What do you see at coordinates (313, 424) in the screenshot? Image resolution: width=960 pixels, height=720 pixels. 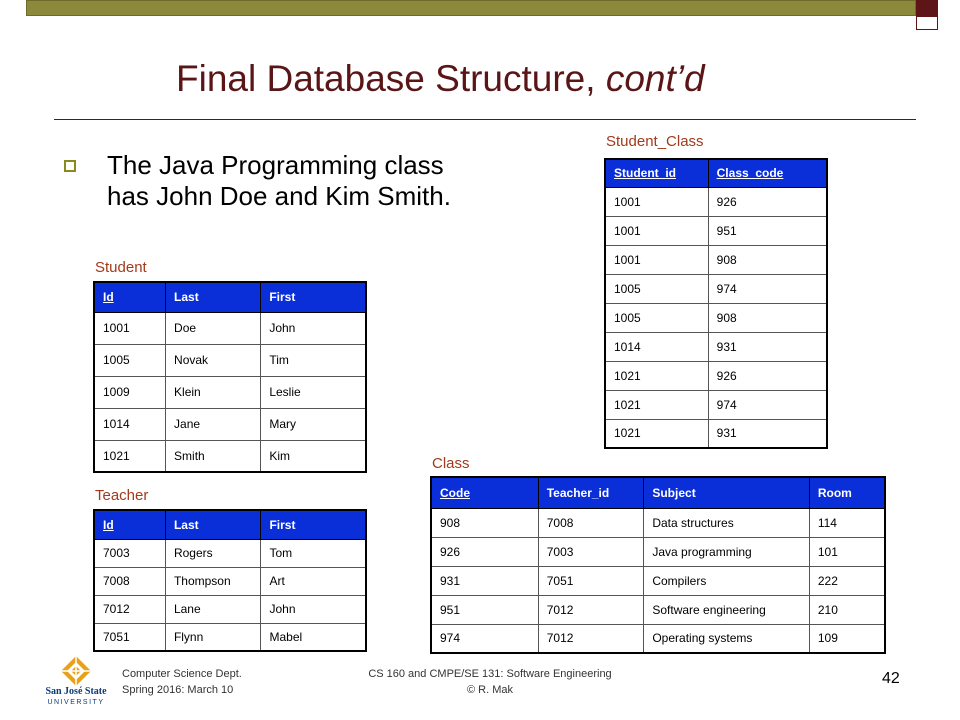 I see `table-cell: Mary` at bounding box center [313, 424].